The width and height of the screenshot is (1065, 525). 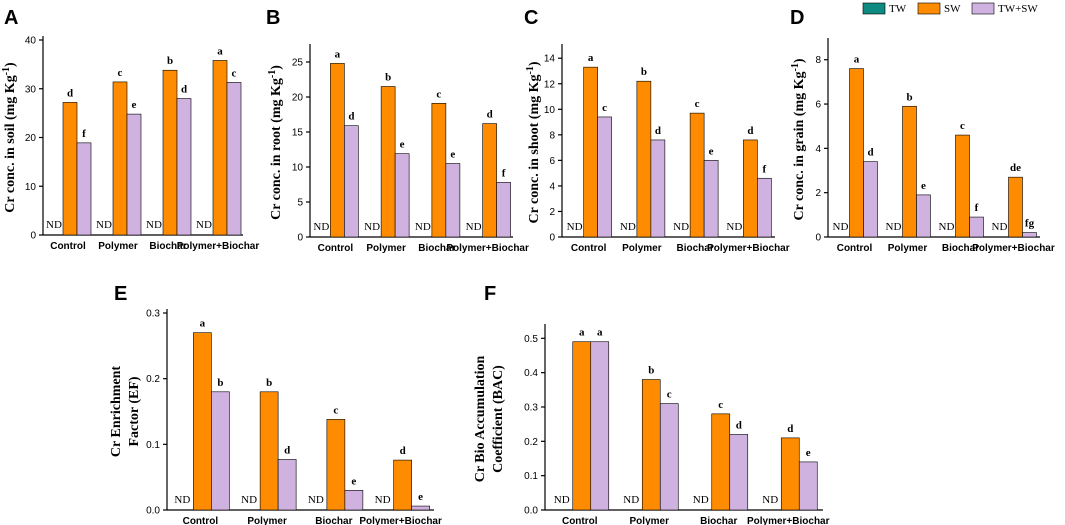 I want to click on y-tick-label: 0.2, so click(x=531, y=442).